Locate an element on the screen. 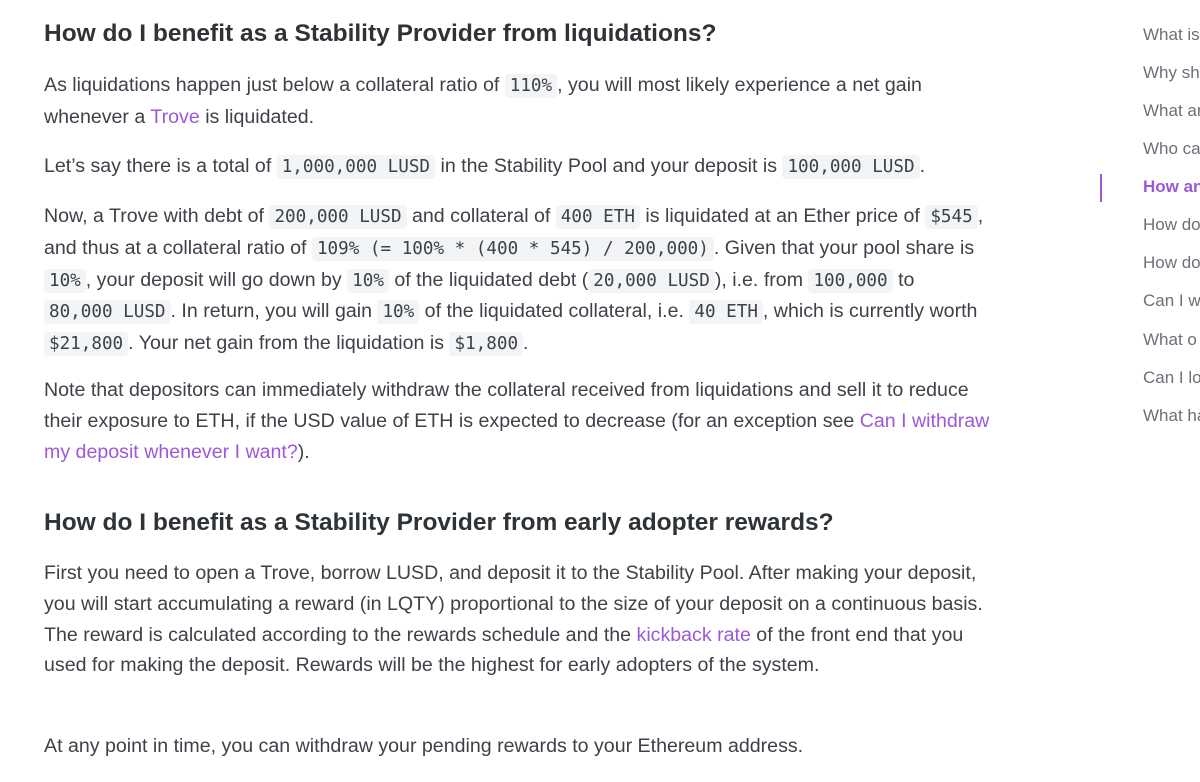 The height and width of the screenshot is (782, 1200). code-decrease: 10% is located at coordinates (368, 280).